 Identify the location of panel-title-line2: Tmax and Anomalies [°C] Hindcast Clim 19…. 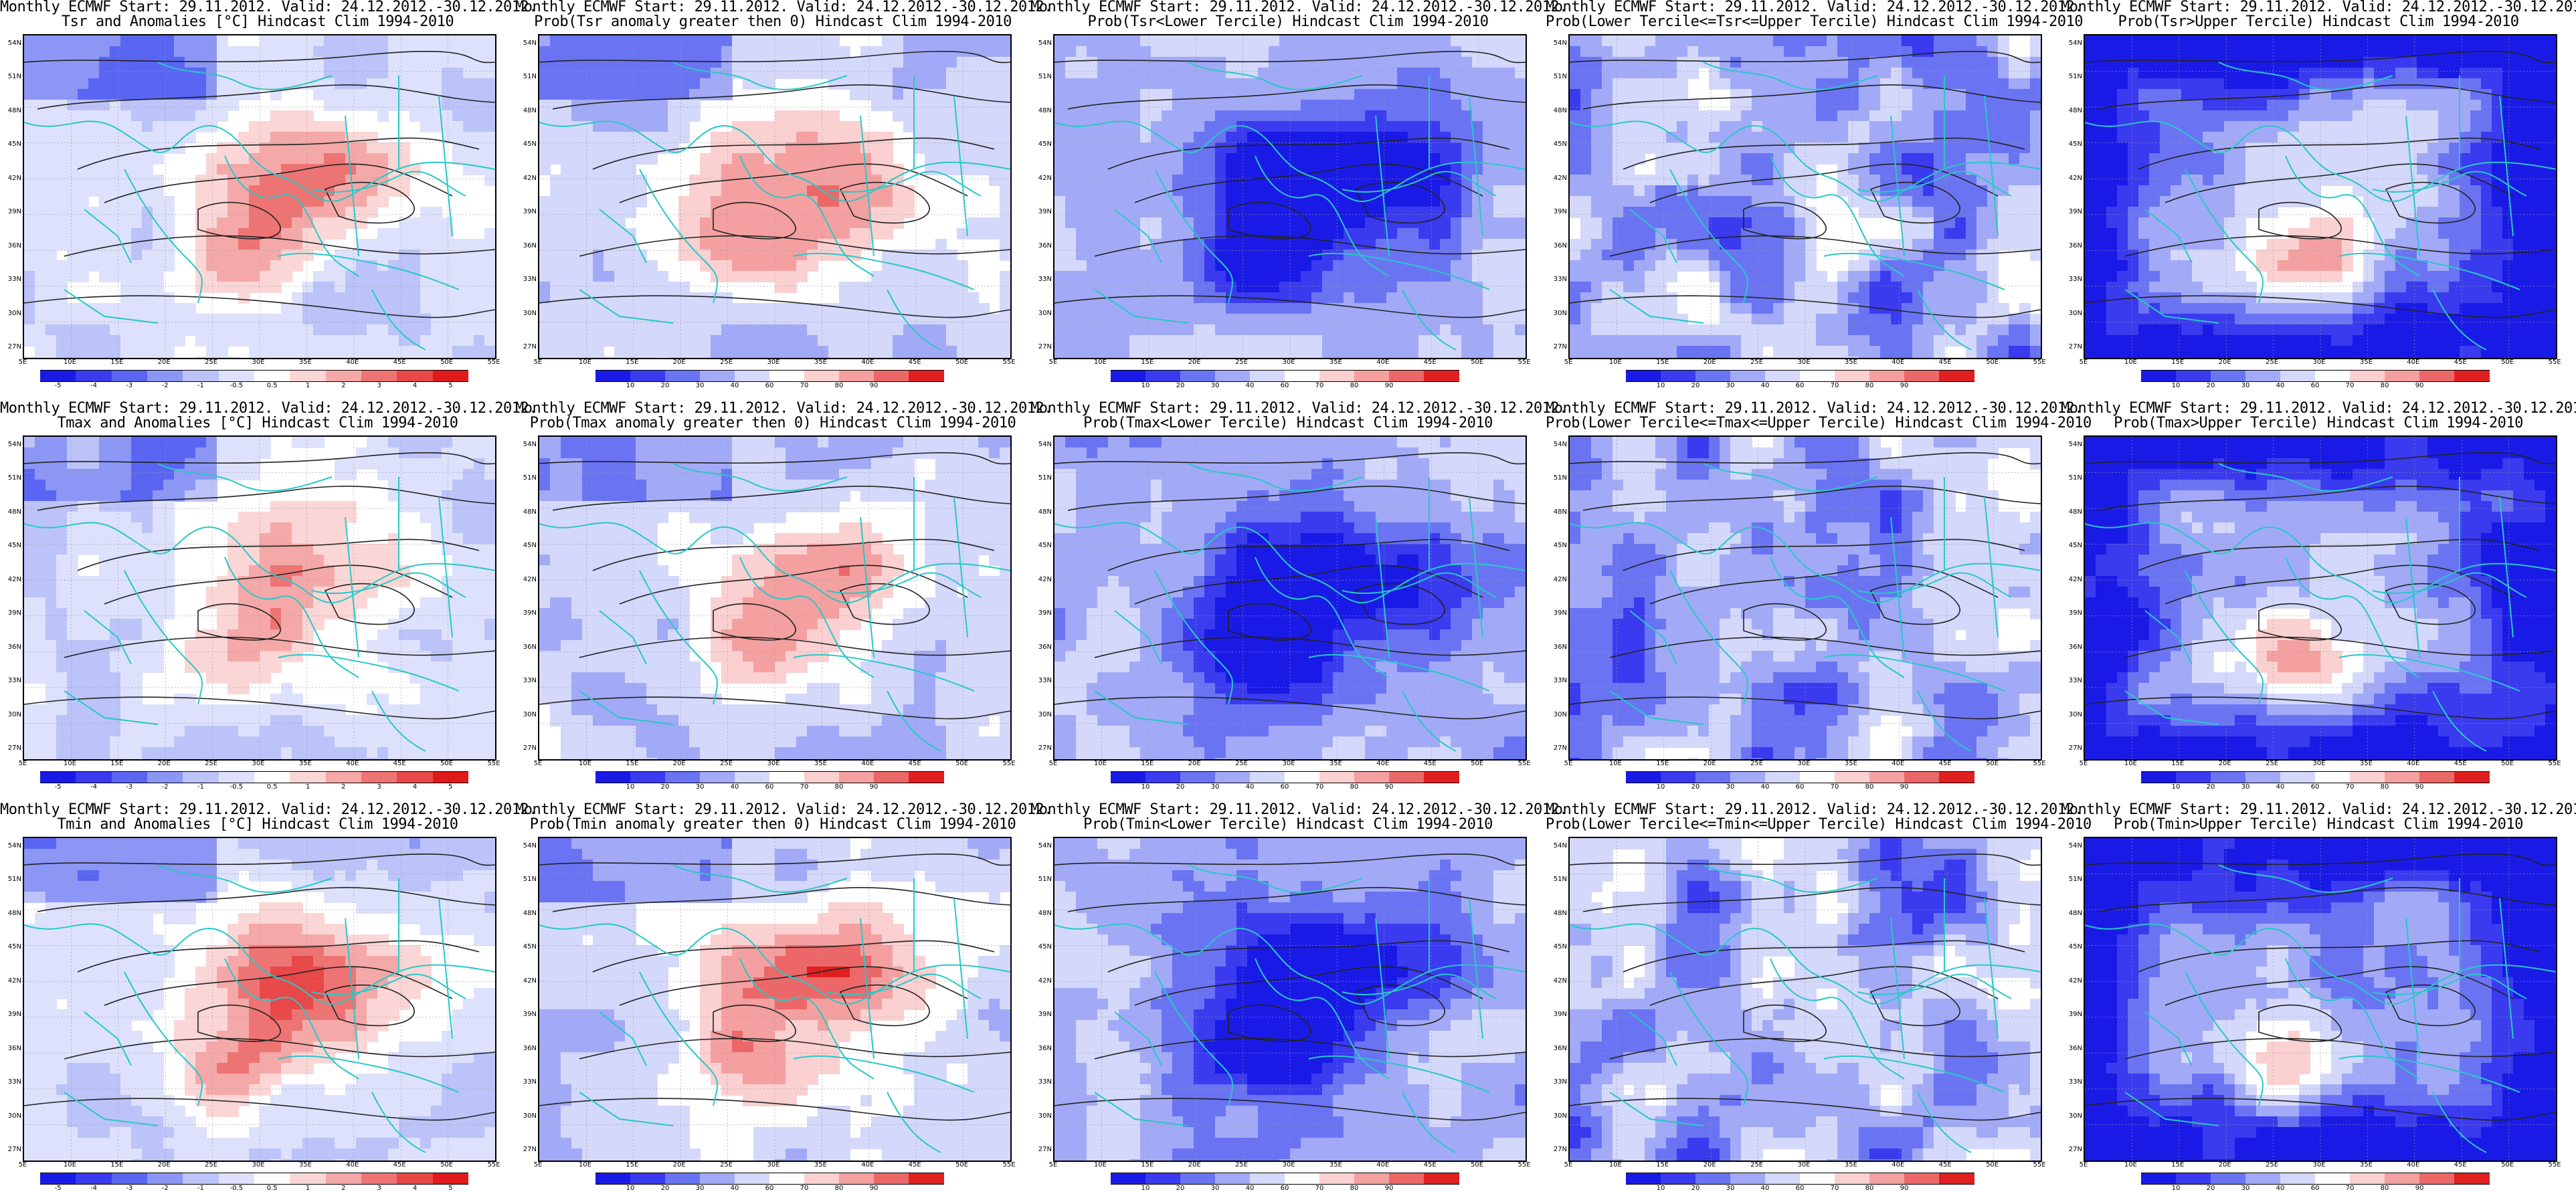
(257, 423).